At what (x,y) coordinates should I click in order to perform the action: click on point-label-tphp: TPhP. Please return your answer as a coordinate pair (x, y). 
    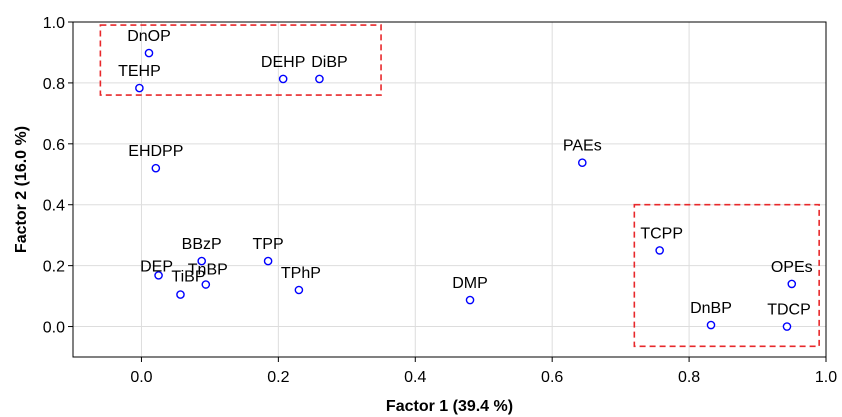
    Looking at the image, I should click on (301, 273).